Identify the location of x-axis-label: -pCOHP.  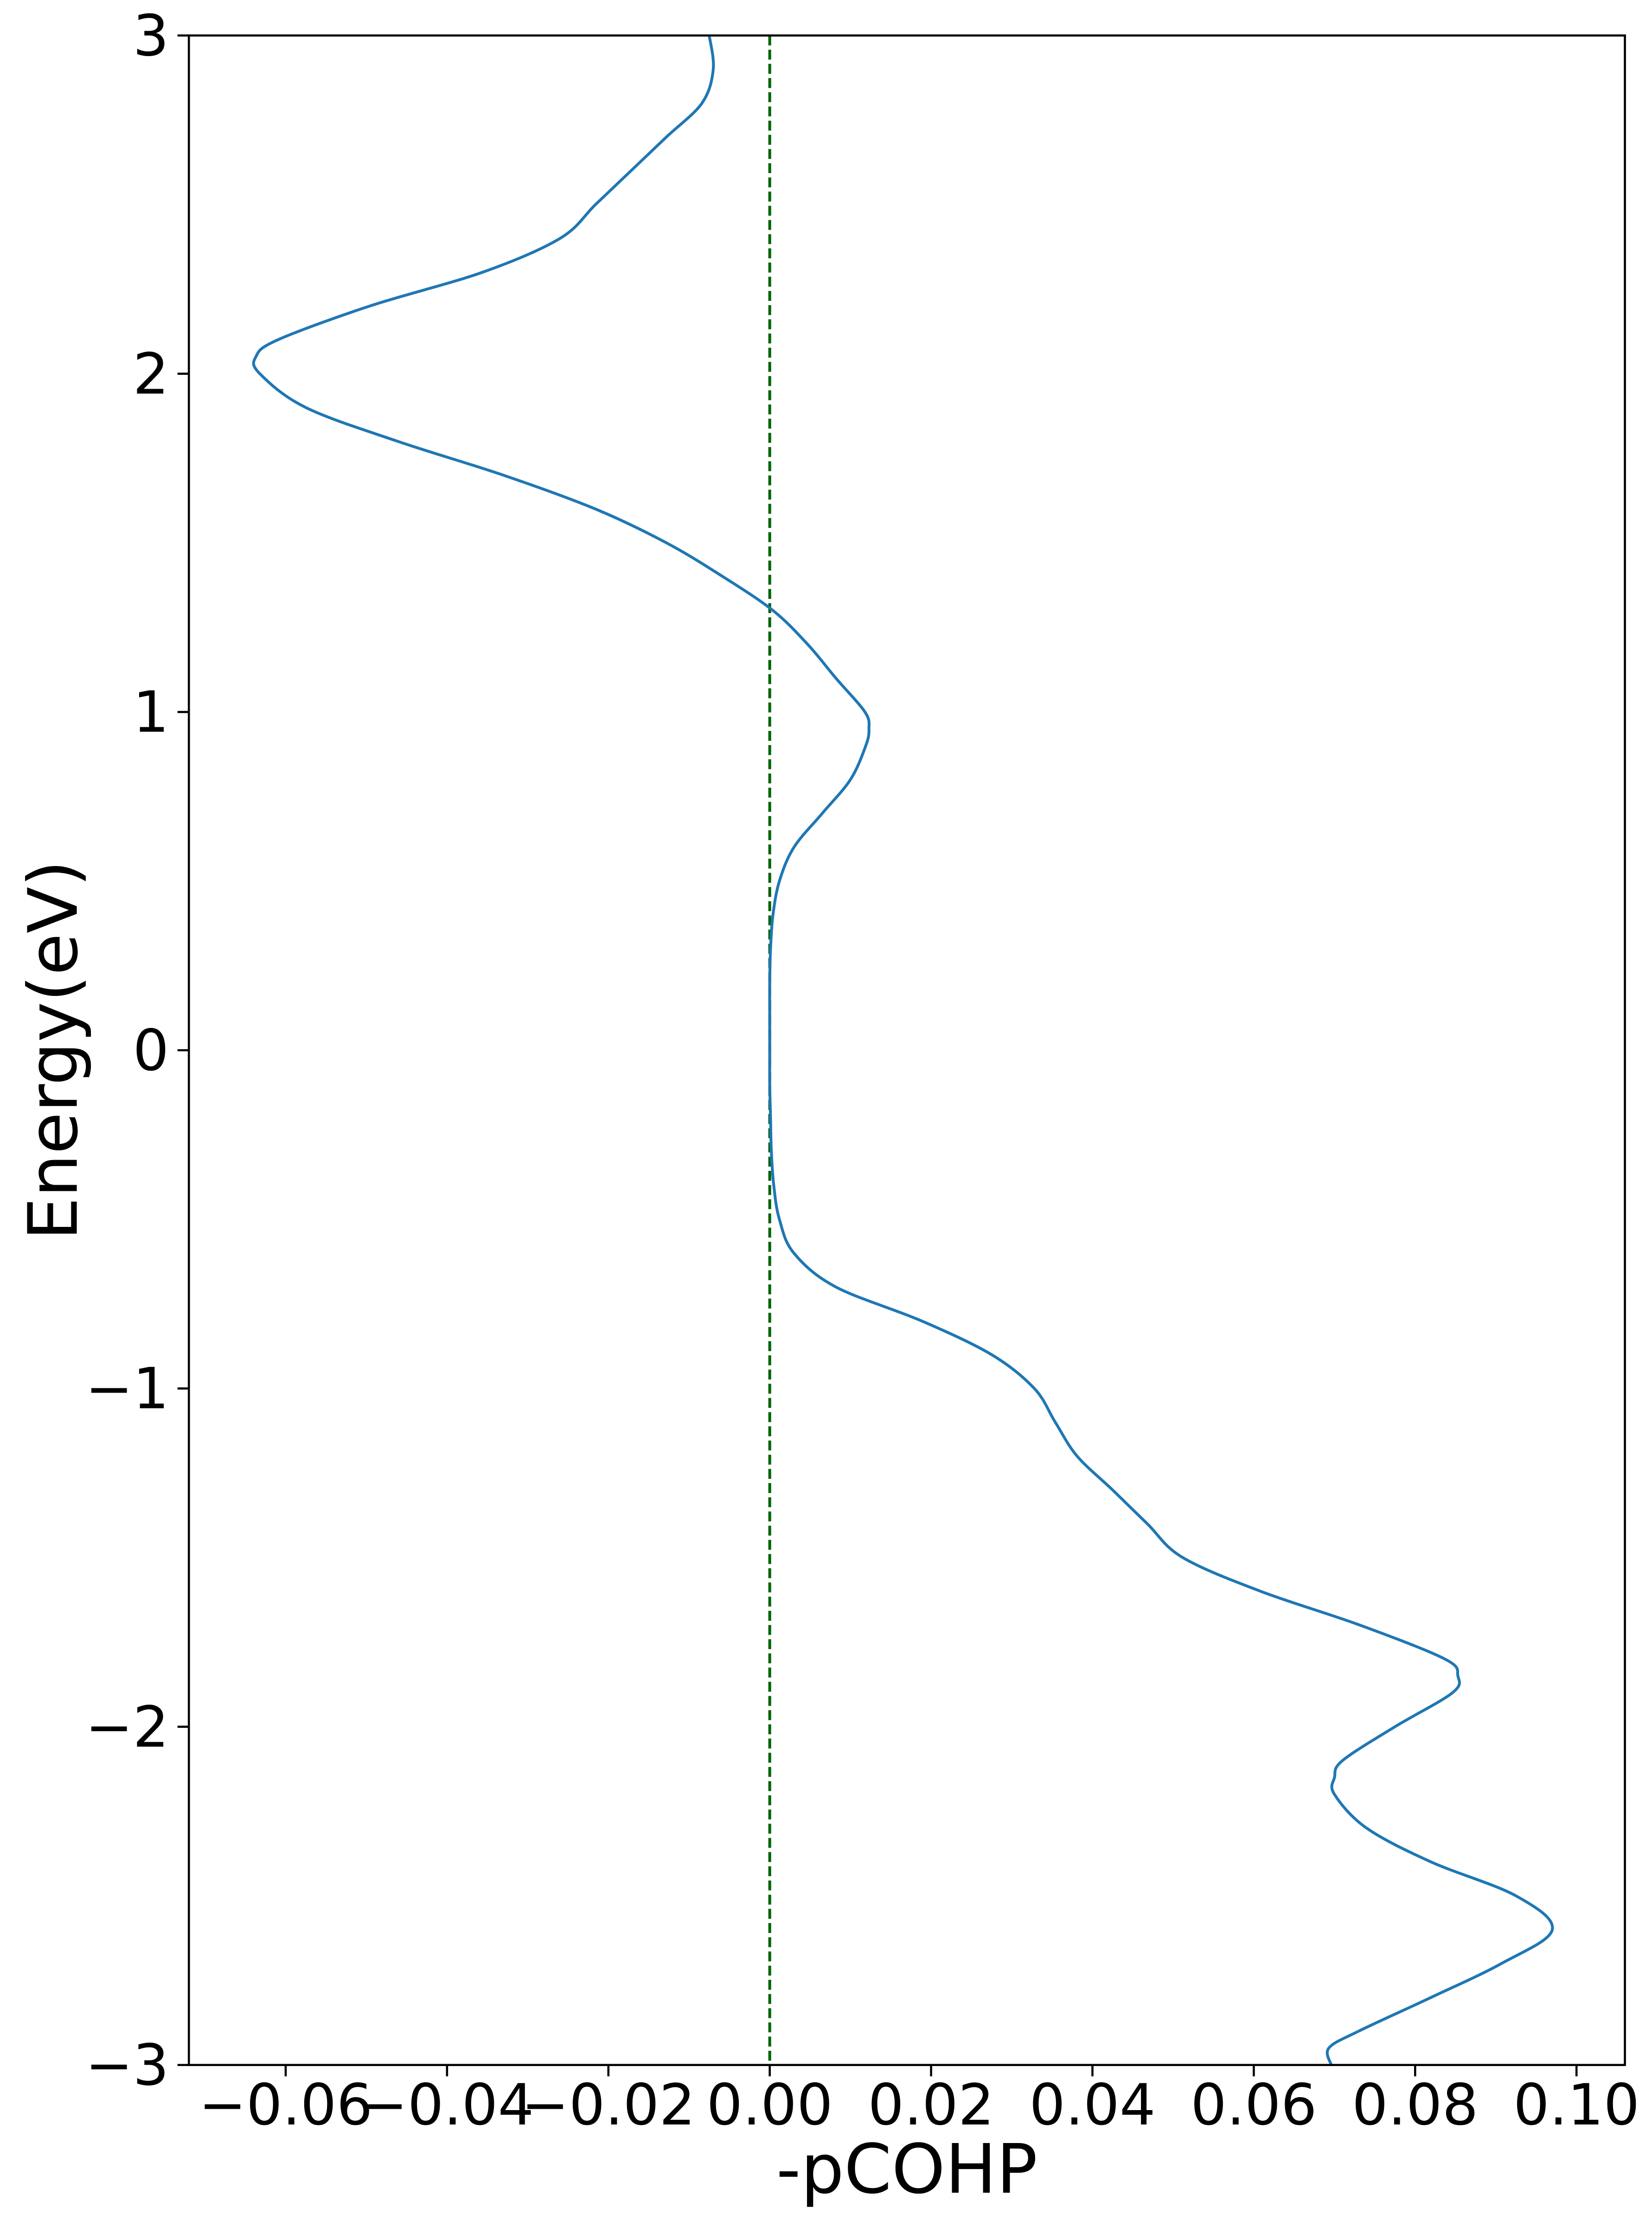
(906, 2169).